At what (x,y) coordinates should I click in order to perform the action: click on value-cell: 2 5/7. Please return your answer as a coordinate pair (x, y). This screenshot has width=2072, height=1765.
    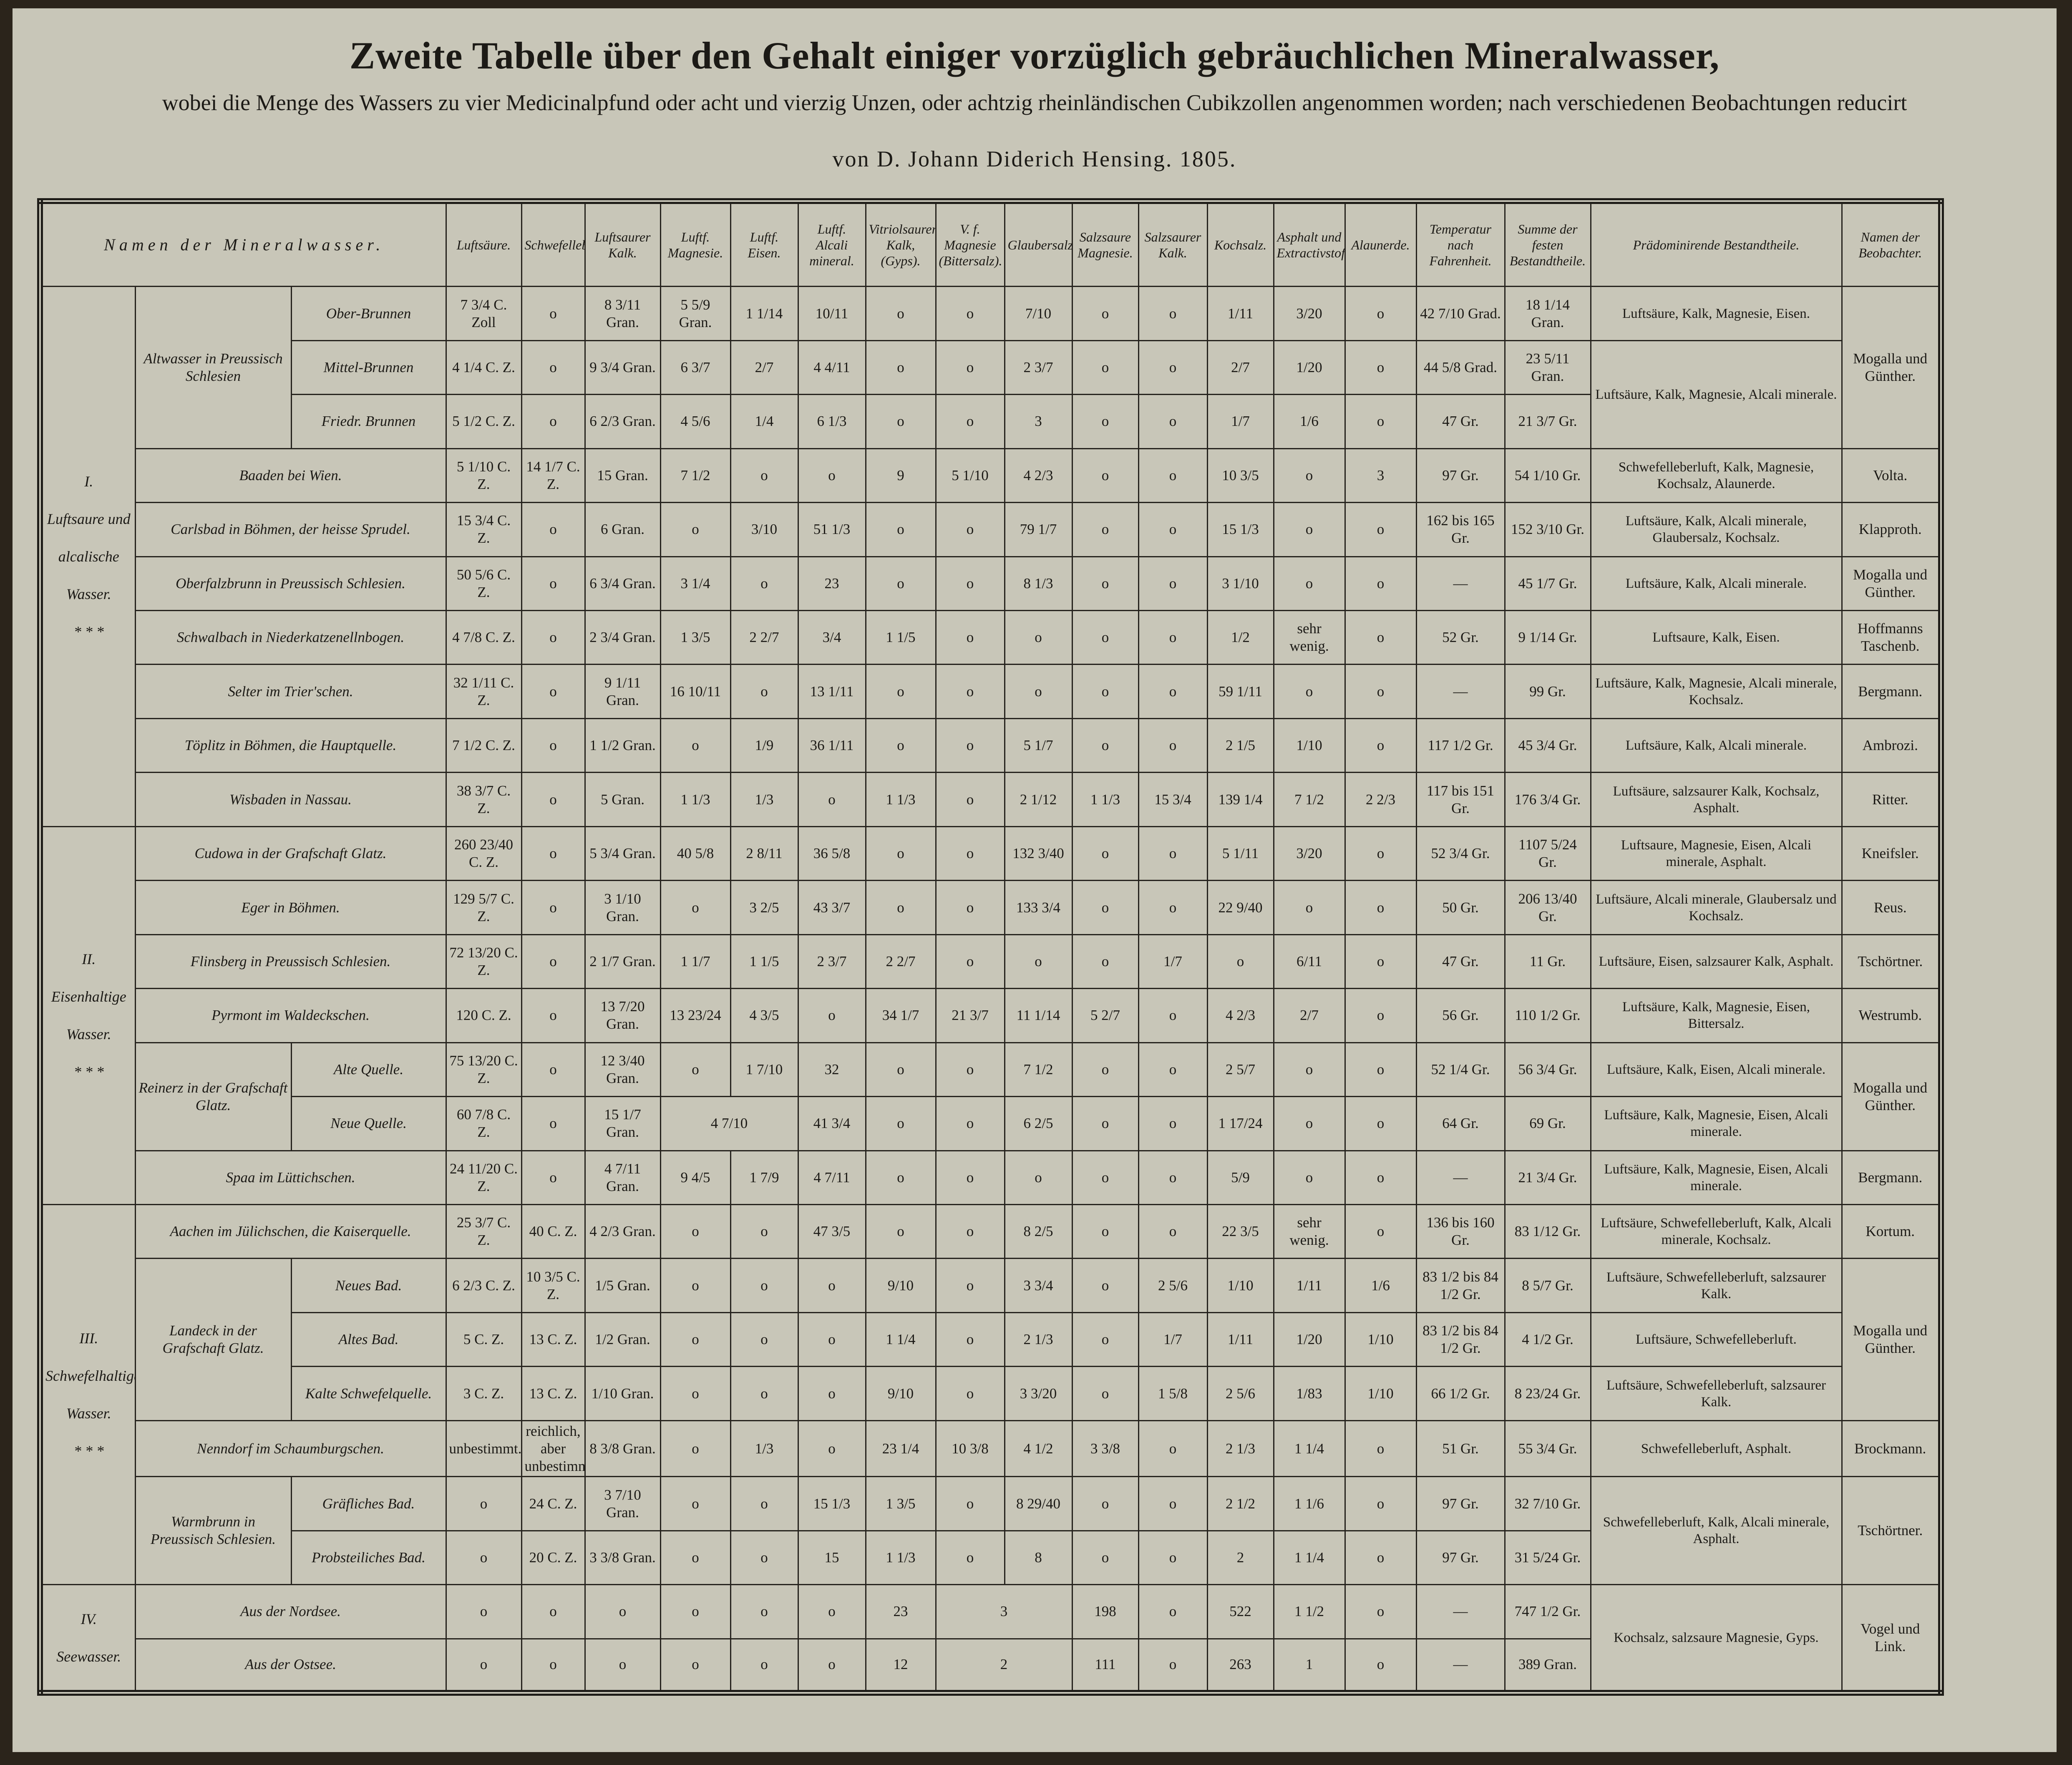
    Looking at the image, I should click on (1240, 1070).